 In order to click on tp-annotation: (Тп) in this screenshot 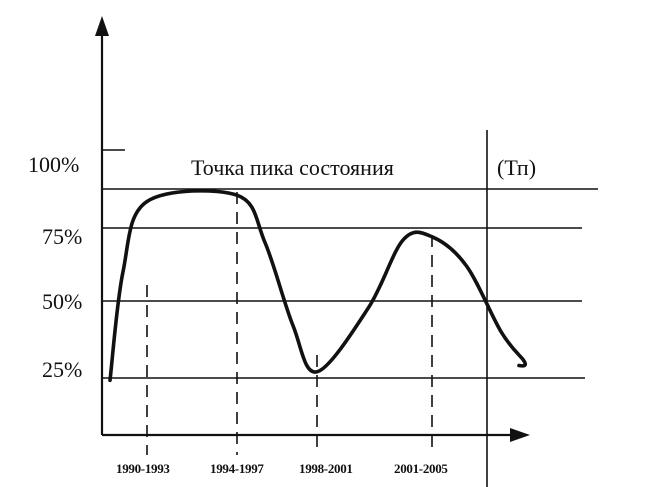, I will do `click(516, 167)`.